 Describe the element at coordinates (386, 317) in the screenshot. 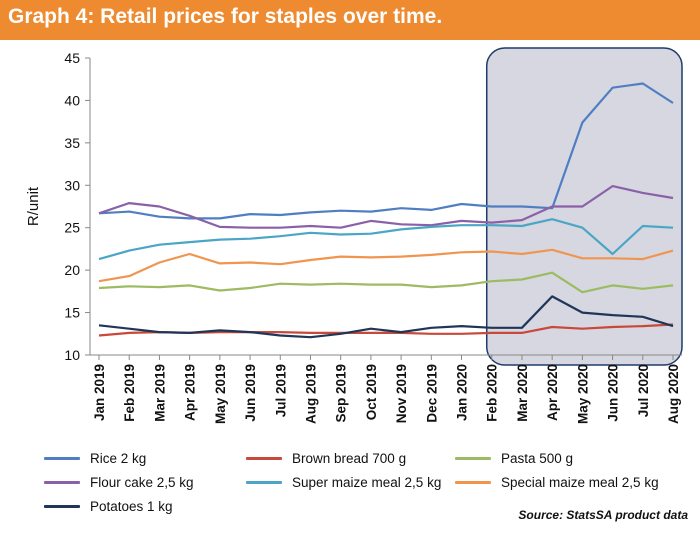

I see `series-line-potatoes-1-kg` at that location.